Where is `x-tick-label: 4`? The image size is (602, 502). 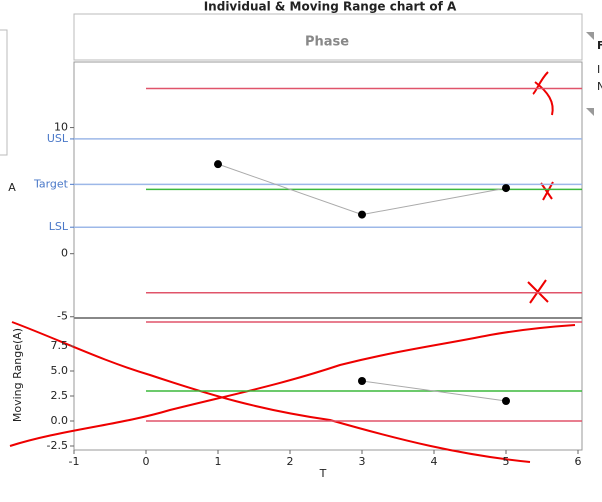
x-tick-label: 4 is located at coordinates (434, 461).